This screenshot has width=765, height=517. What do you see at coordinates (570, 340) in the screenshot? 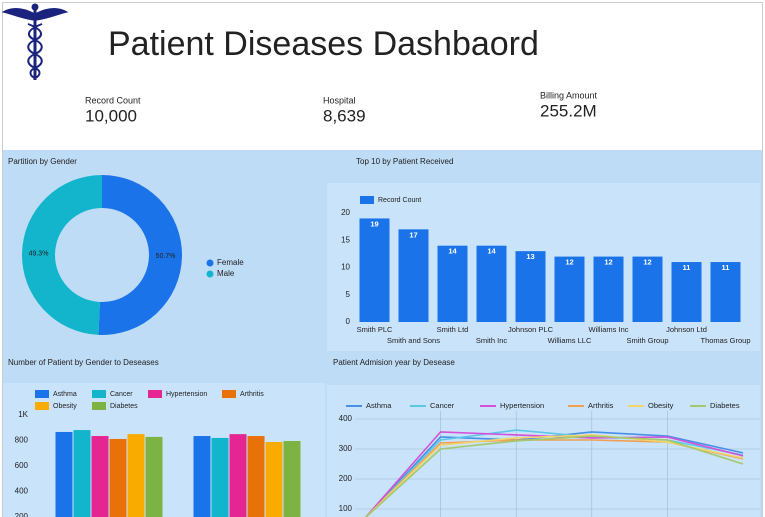
I see `x-tick-label: Williams LLC` at bounding box center [570, 340].